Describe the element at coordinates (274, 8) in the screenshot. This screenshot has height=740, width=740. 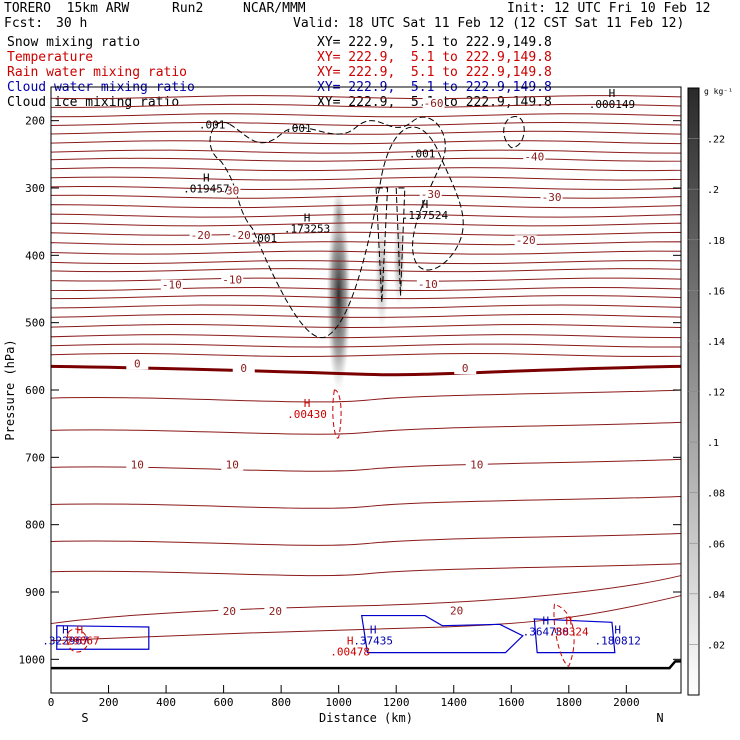
I see `header-org: NCAR/MMM` at that location.